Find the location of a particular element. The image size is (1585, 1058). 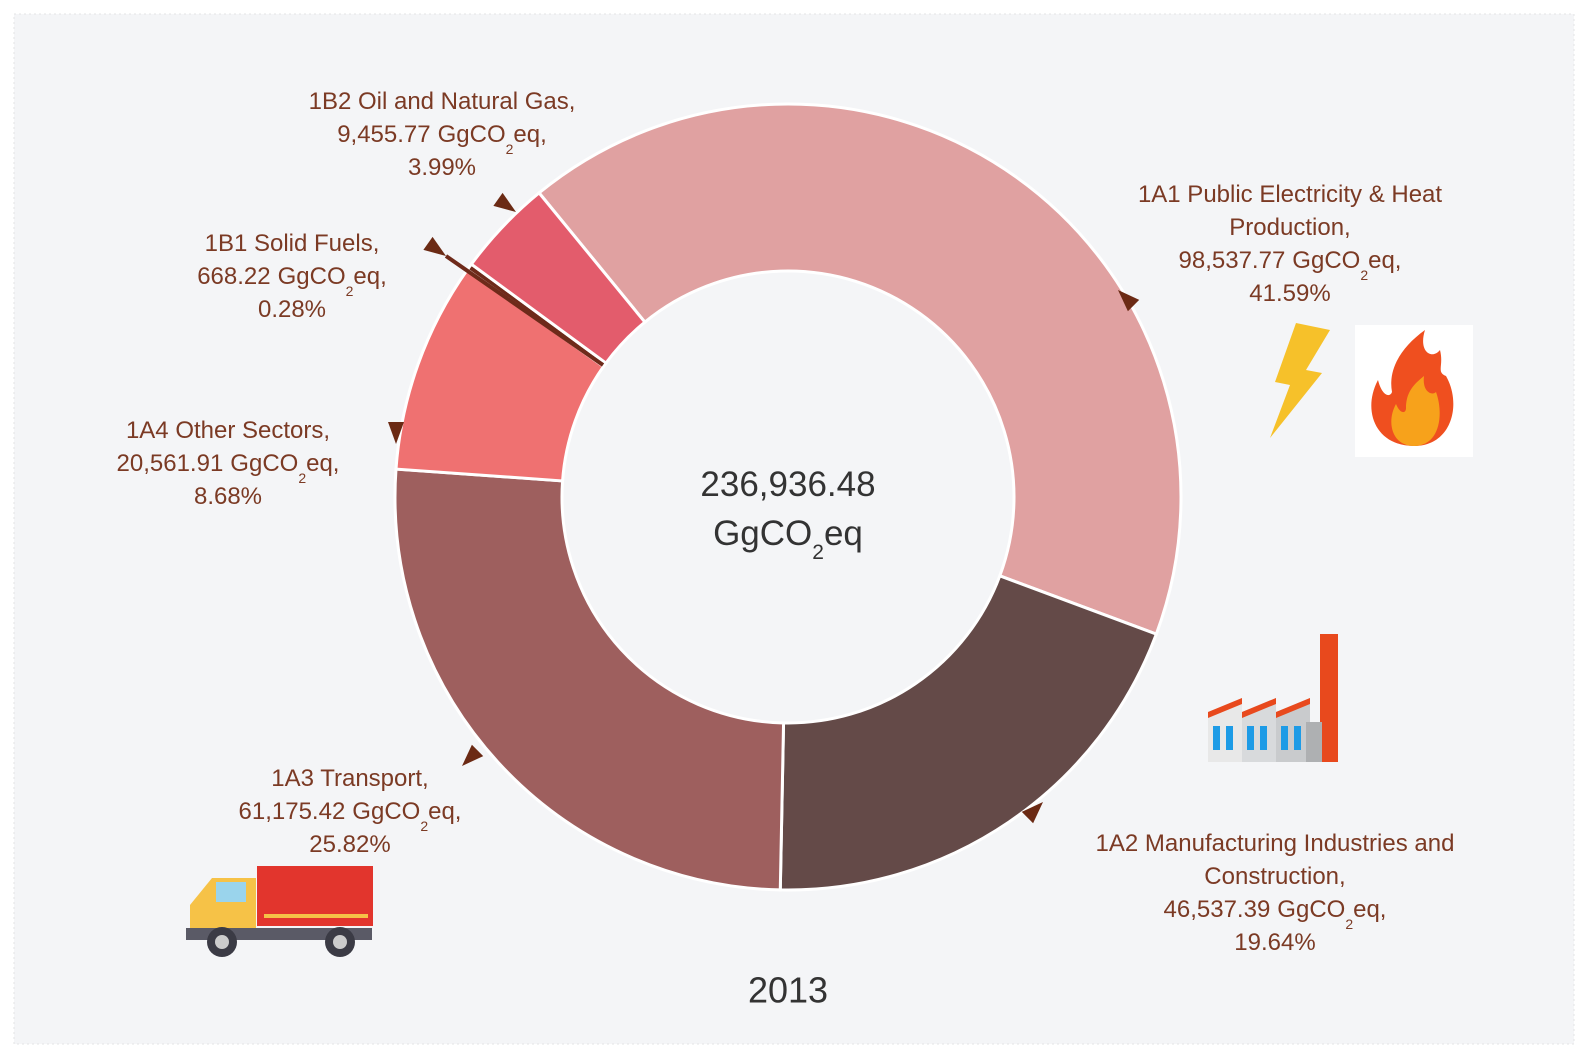

label-line: 1B2 Oil and Natural Gas, is located at coordinates (442, 101).